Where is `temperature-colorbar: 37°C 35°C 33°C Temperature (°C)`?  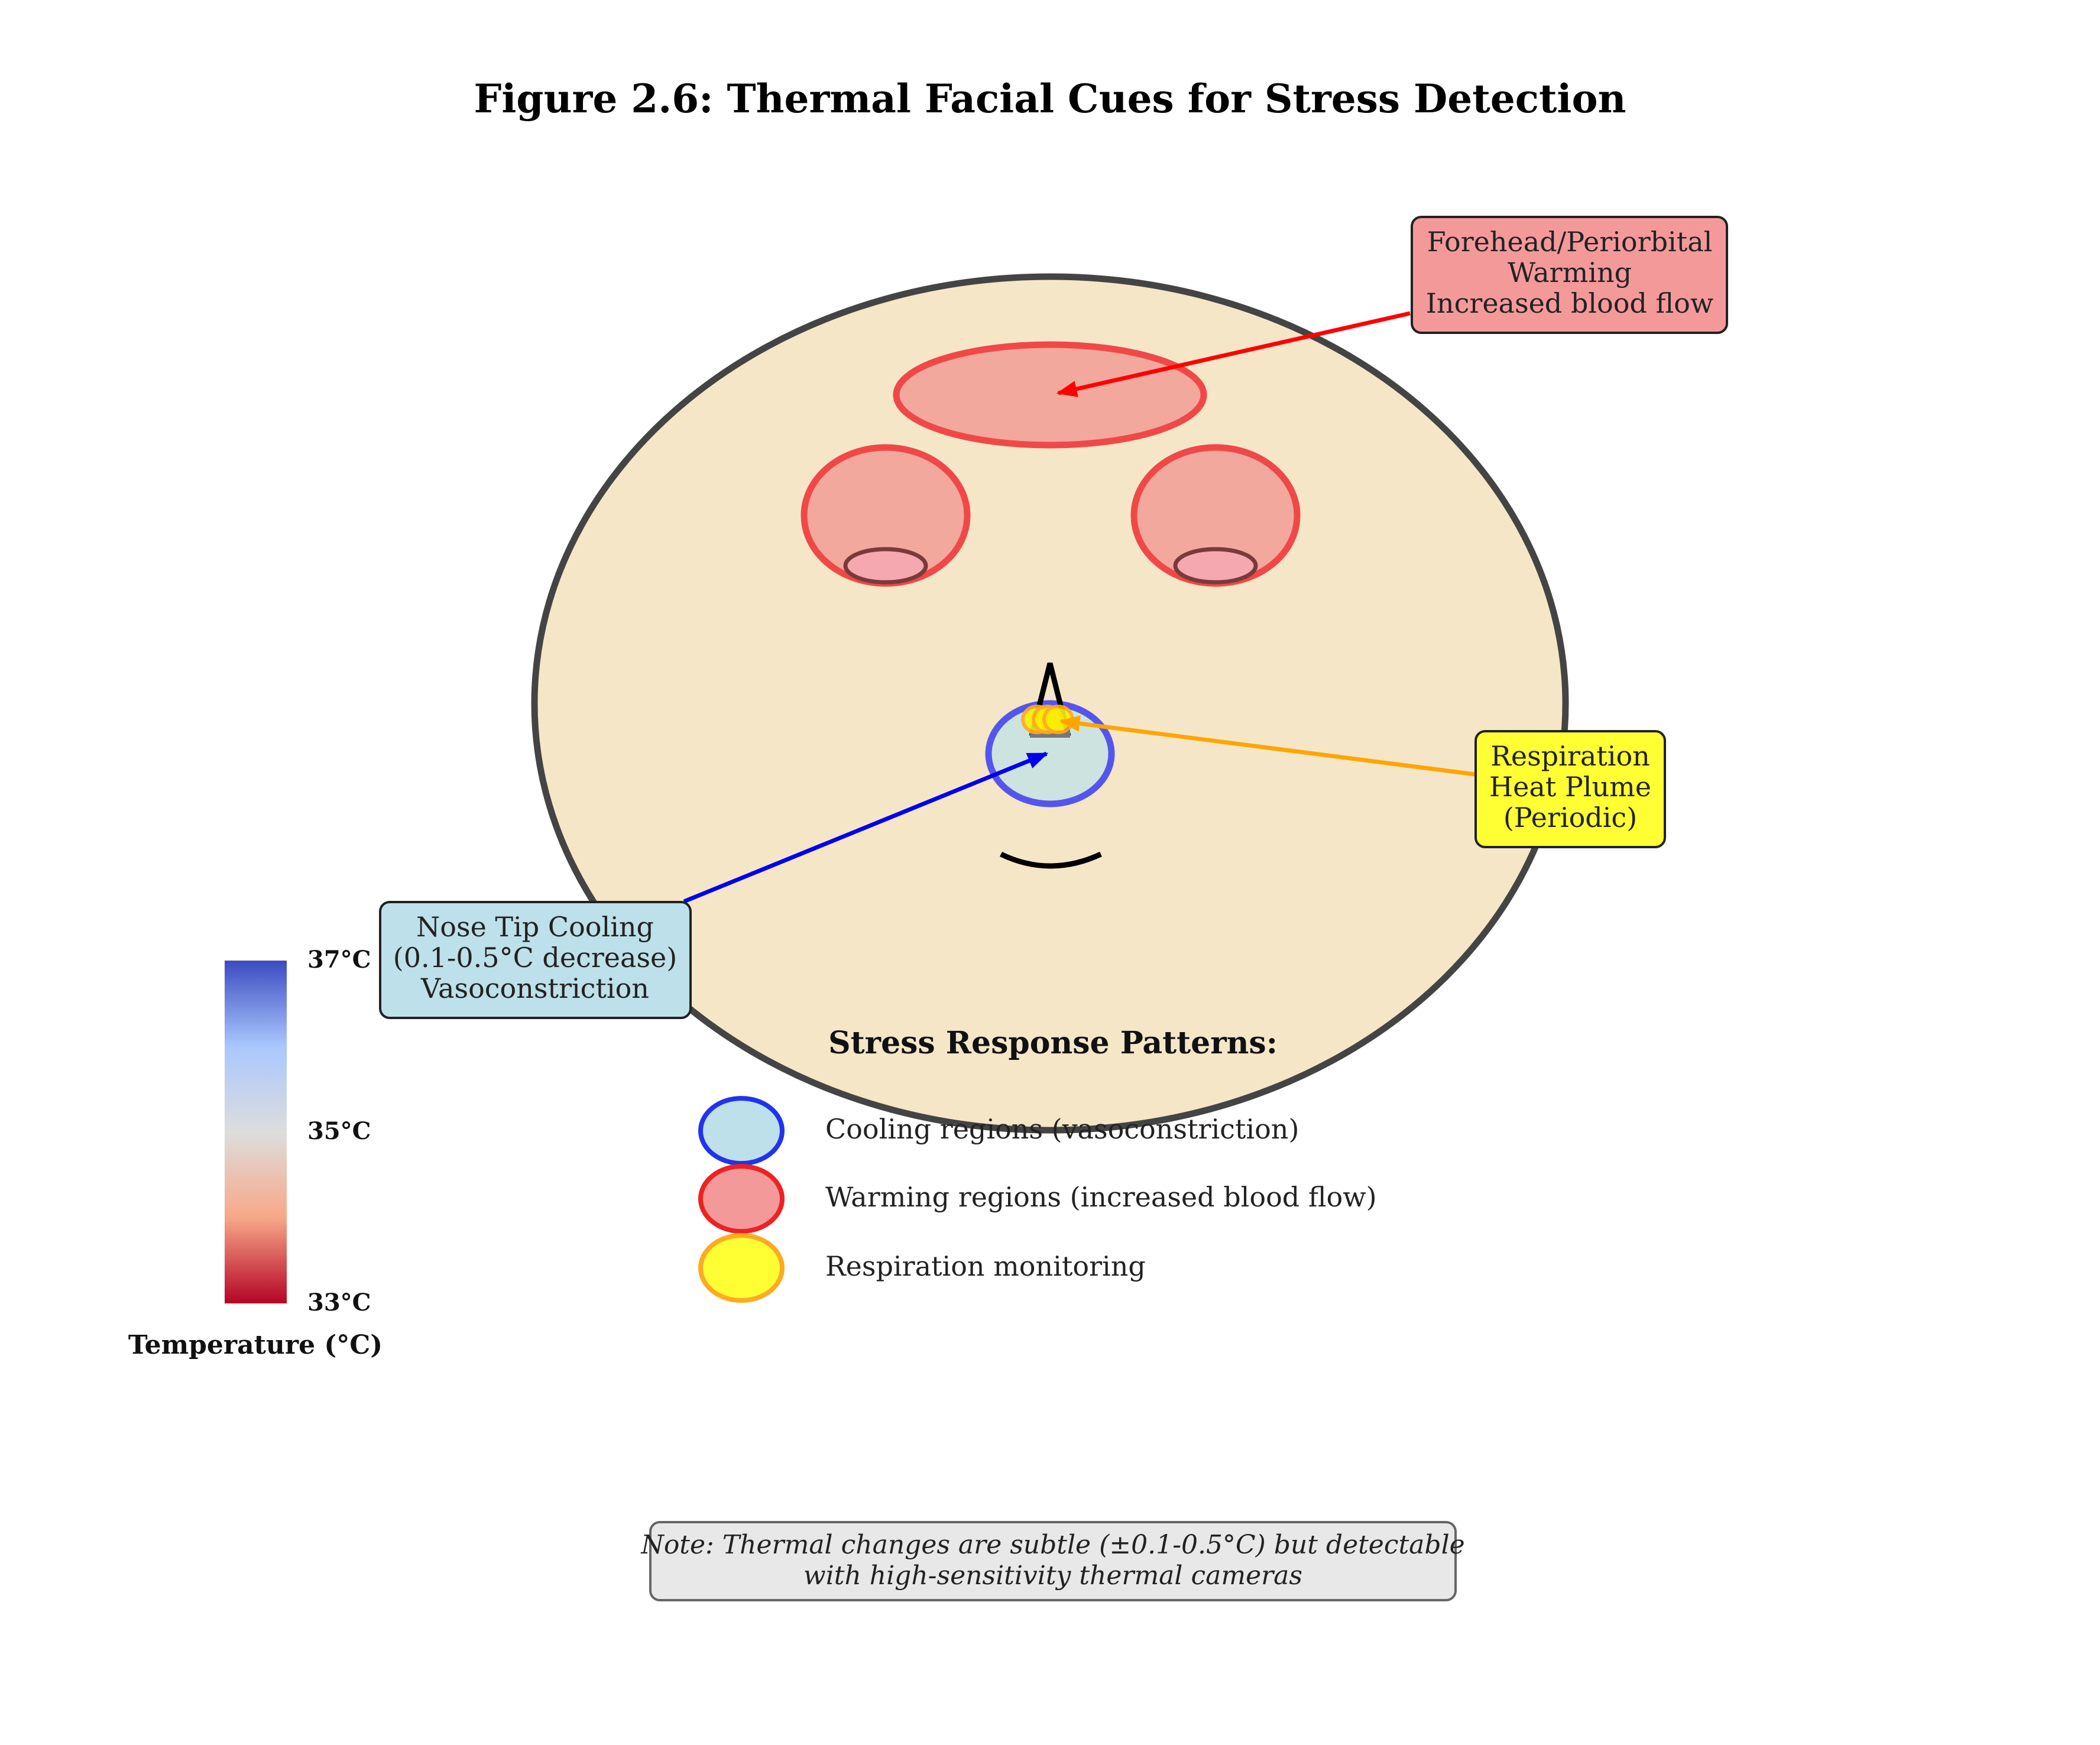
temperature-colorbar: 37°C 35°C 33°C Temperature (°C) is located at coordinates (256, 1153).